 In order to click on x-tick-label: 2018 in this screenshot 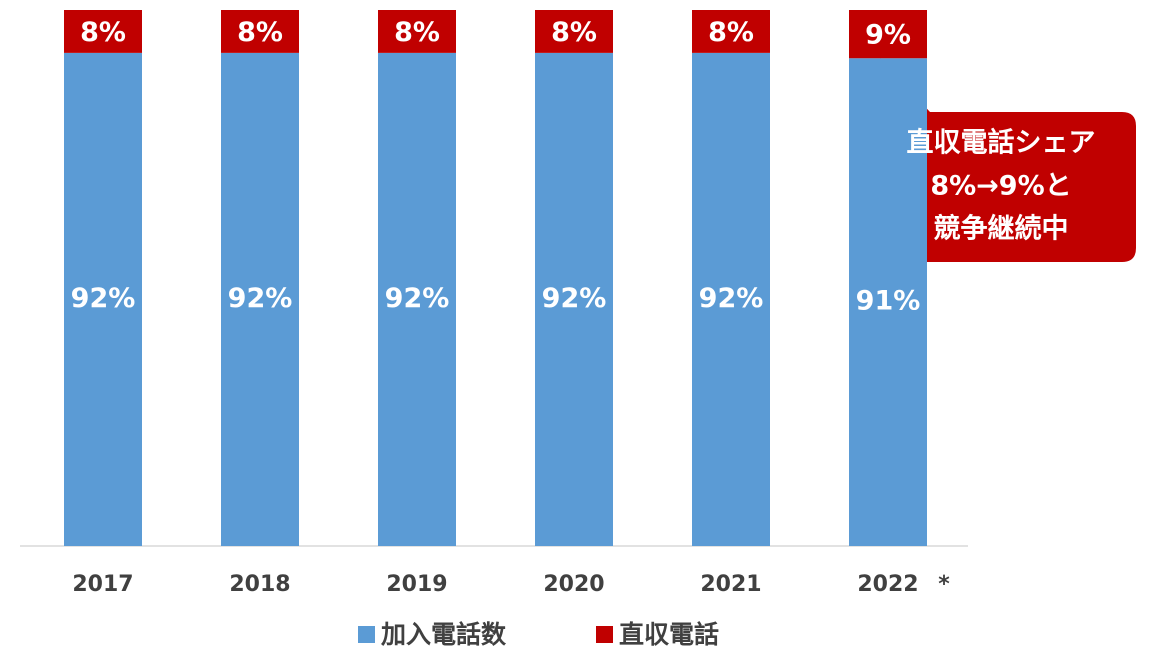, I will do `click(259, 584)`.